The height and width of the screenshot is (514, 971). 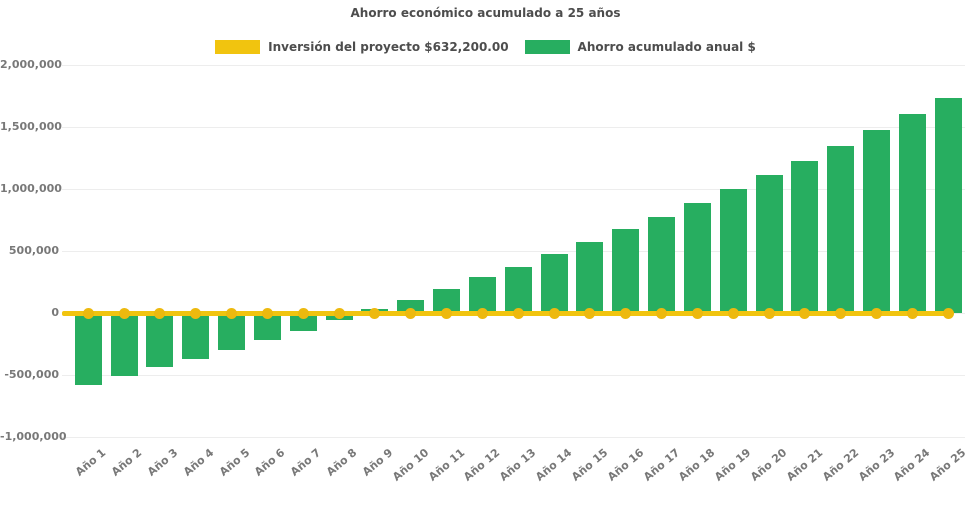 I want to click on y-axis-tick-label: 1,500,000, so click(x=31, y=126).